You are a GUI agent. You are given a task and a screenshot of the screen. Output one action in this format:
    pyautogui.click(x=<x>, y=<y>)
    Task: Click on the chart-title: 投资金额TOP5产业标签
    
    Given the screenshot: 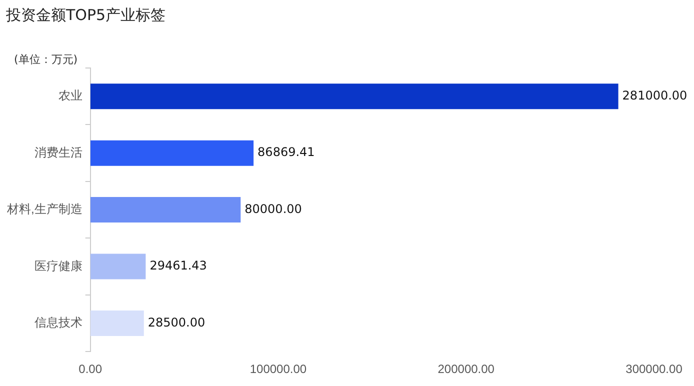 What is the action you would take?
    pyautogui.click(x=86, y=15)
    